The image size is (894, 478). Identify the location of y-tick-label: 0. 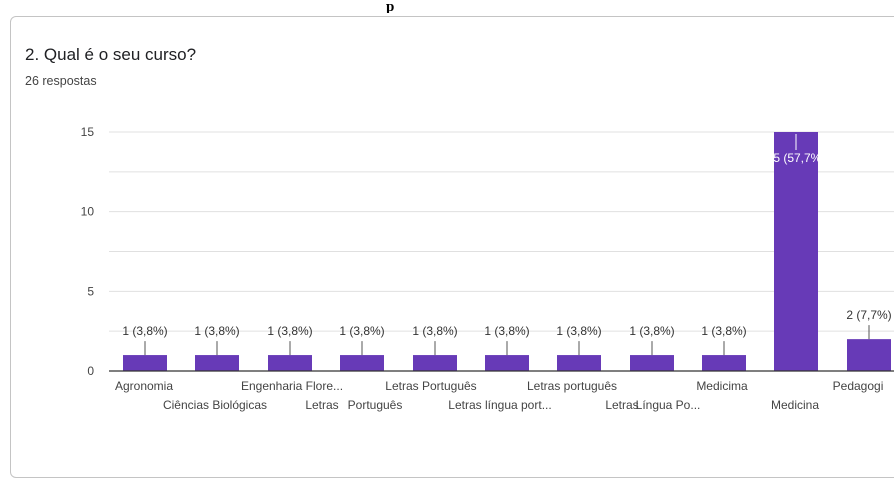
(90, 371).